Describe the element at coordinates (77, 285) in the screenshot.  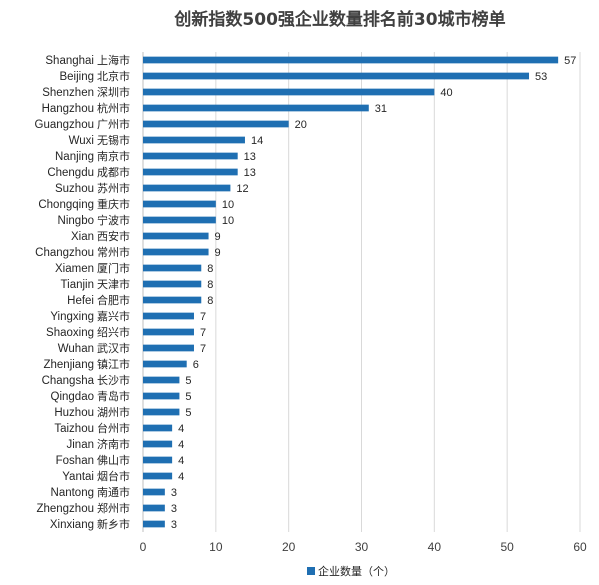
I see `category-label-en: Tianjin` at that location.